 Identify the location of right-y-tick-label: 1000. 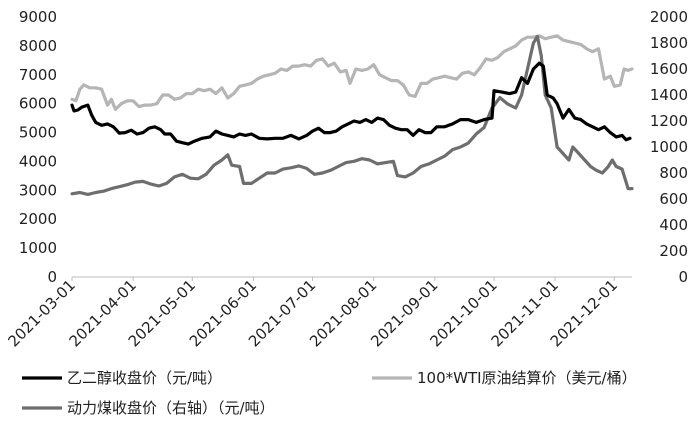
(669, 147).